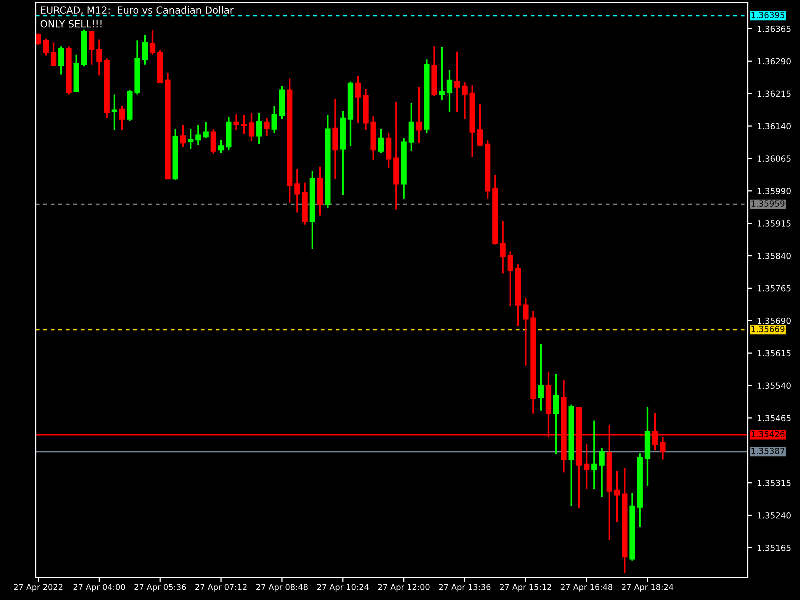 The image size is (800, 600). Describe the element at coordinates (768, 451) in the screenshot. I see `ref-line-label: 1.35387` at that location.